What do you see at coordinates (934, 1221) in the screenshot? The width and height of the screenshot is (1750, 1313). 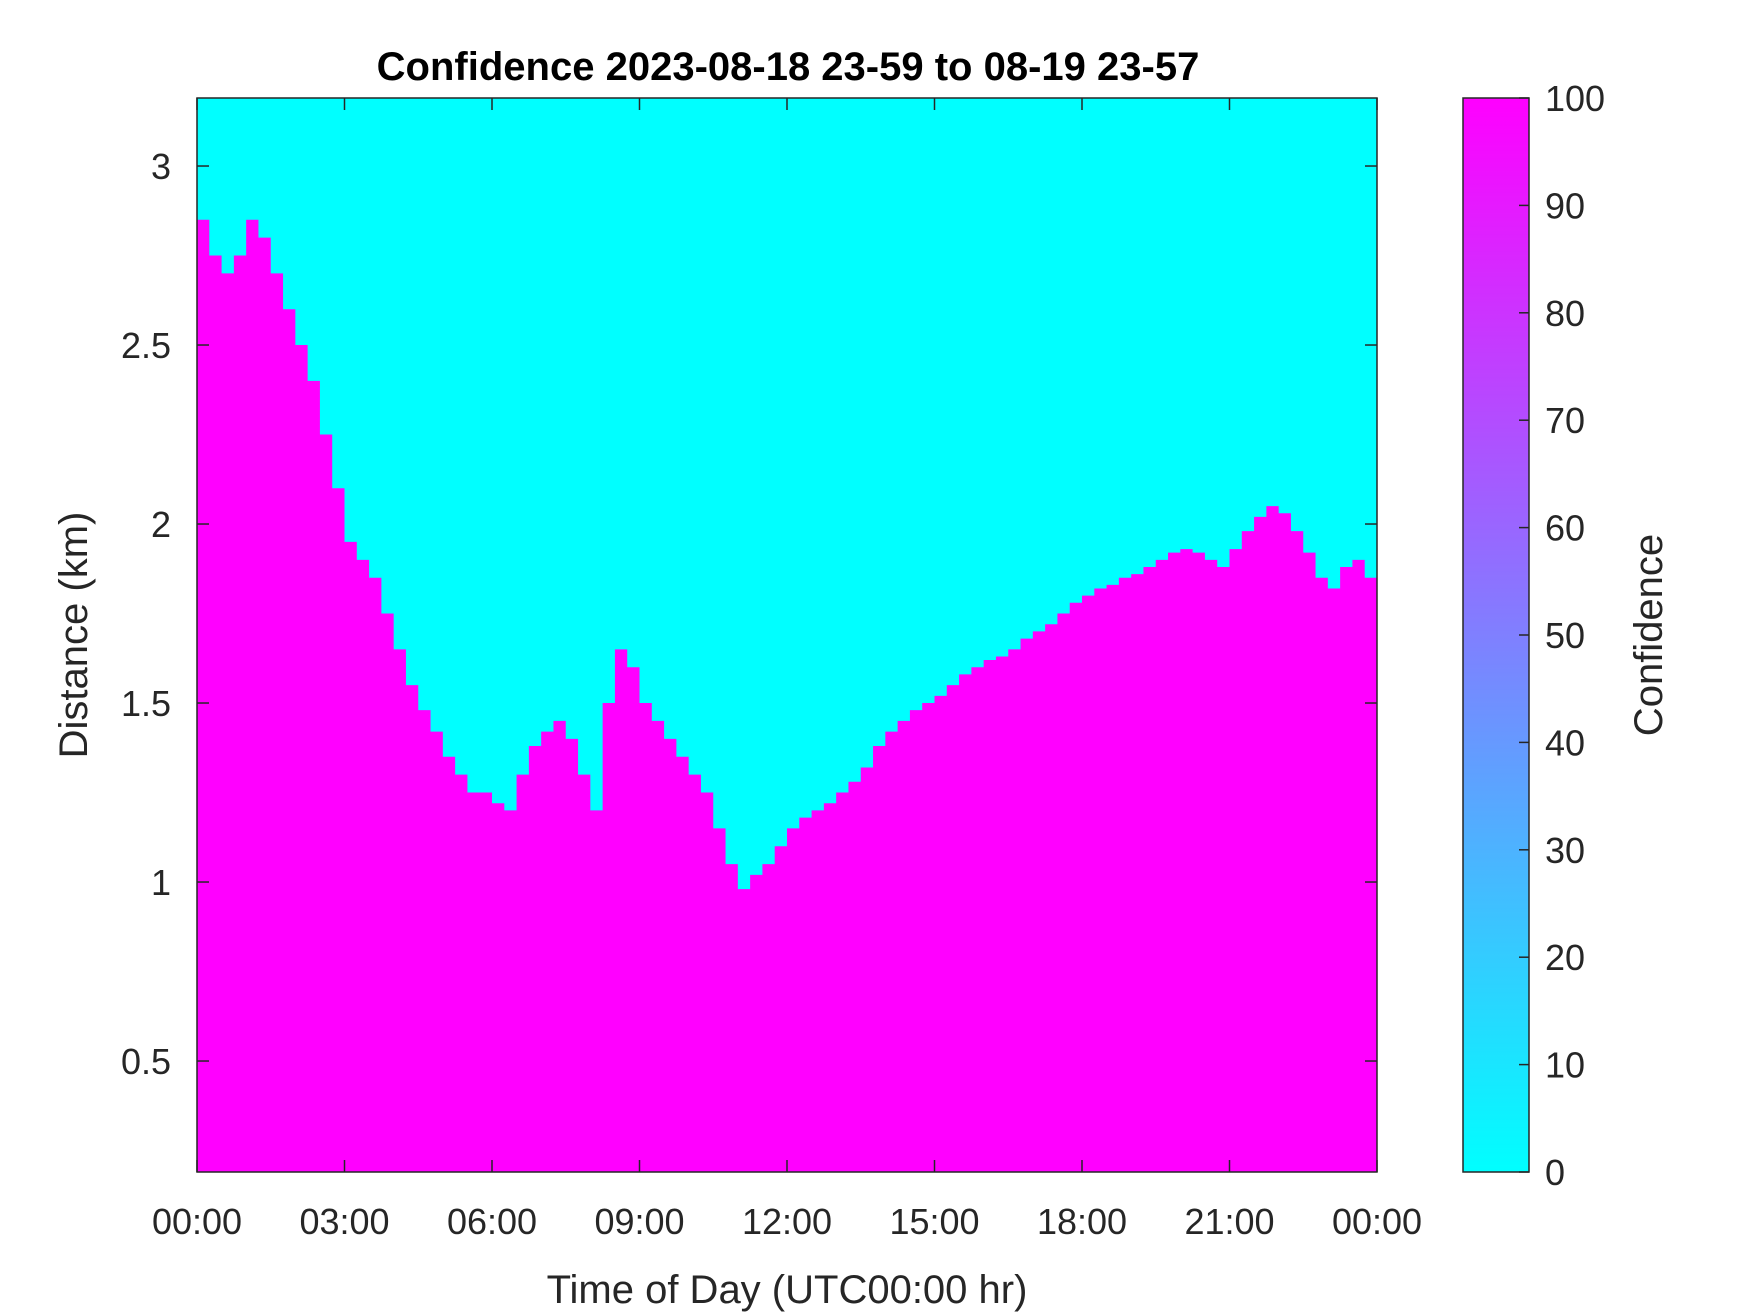 I see `x-tick-label: 15:00` at bounding box center [934, 1221].